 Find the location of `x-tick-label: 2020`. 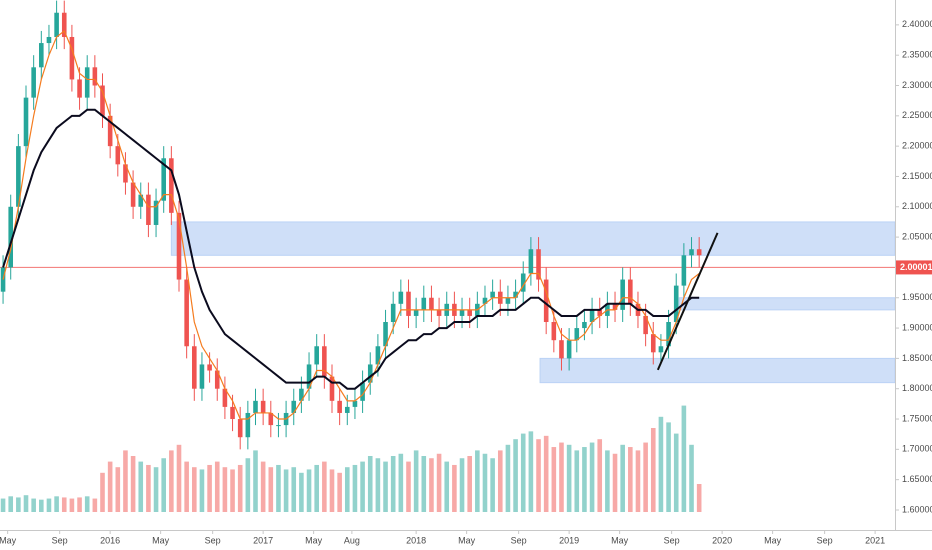

x-tick-label: 2020 is located at coordinates (722, 540).